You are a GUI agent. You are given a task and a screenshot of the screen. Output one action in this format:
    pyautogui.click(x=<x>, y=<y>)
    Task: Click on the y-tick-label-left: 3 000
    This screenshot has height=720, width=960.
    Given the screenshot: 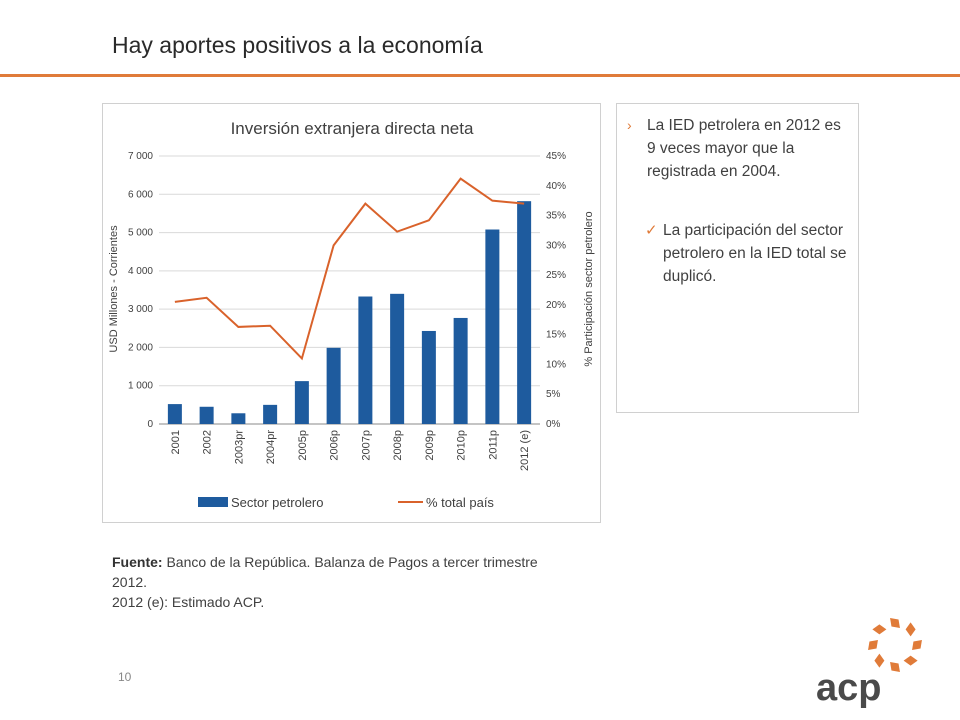 What is the action you would take?
    pyautogui.click(x=140, y=309)
    